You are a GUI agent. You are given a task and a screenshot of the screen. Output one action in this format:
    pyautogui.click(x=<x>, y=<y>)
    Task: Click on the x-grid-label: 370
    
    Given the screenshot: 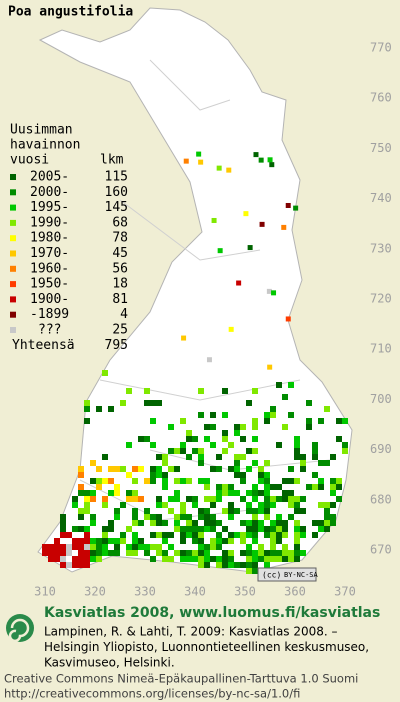 What is the action you would take?
    pyautogui.click(x=345, y=592)
    